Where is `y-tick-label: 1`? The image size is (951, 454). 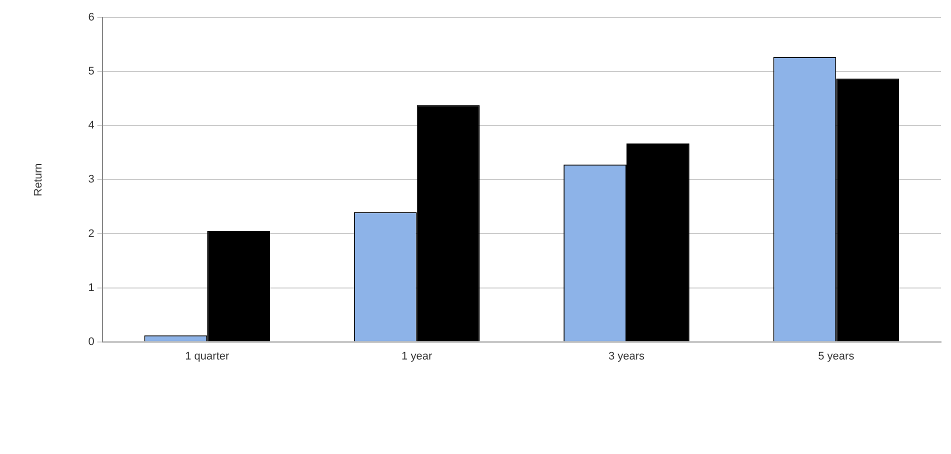
y-tick-label: 1 is located at coordinates (91, 288).